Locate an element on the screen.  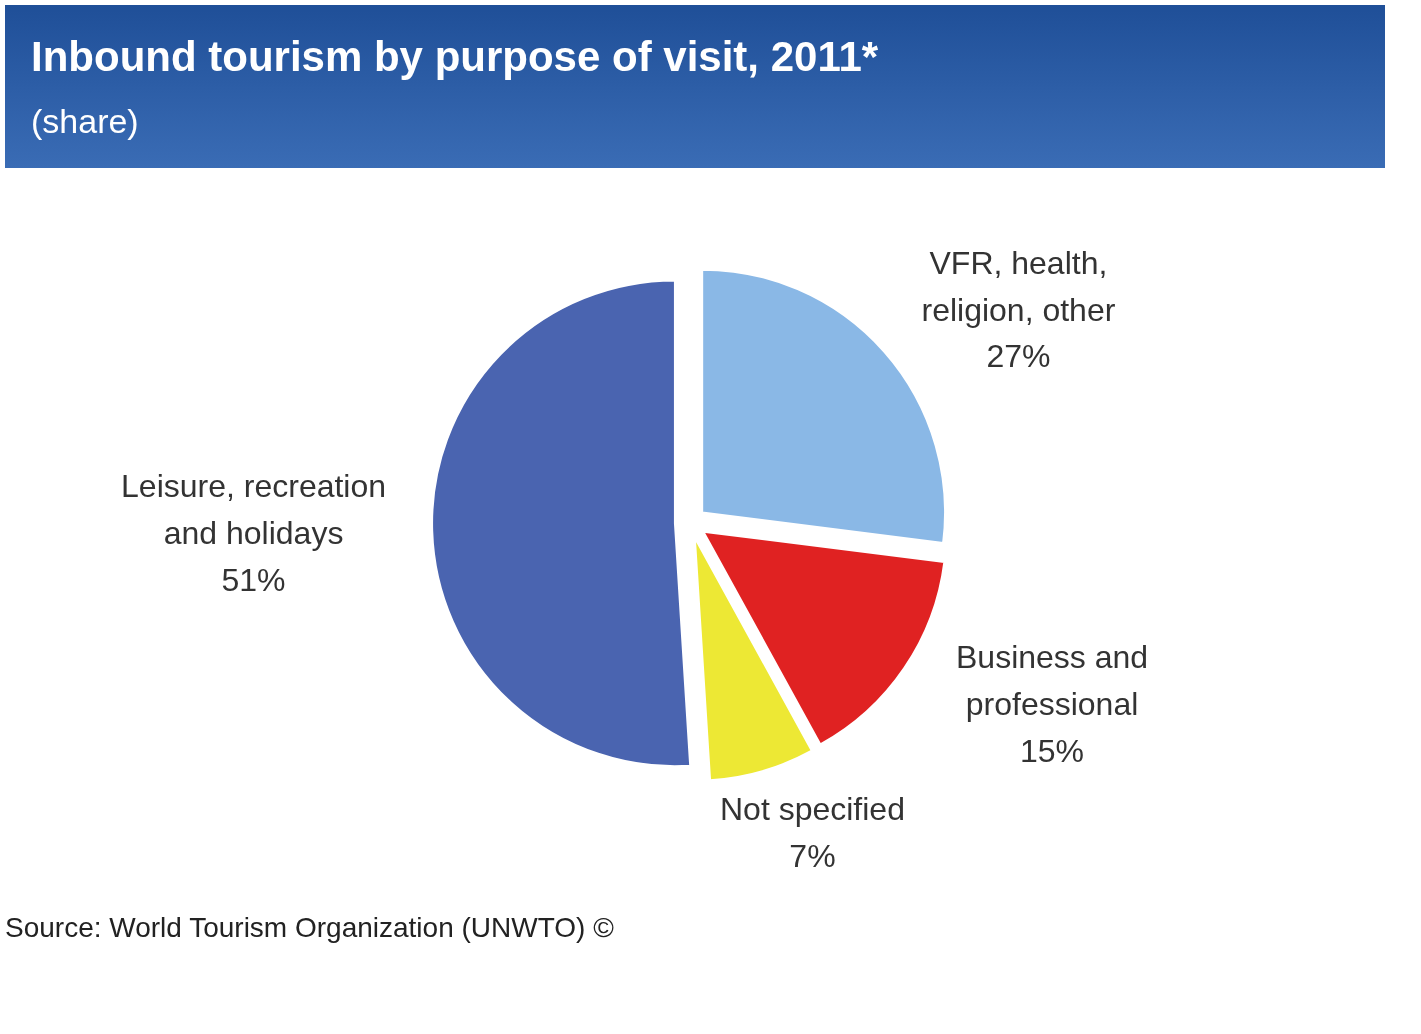
data-label: 27% is located at coordinates (1018, 356).